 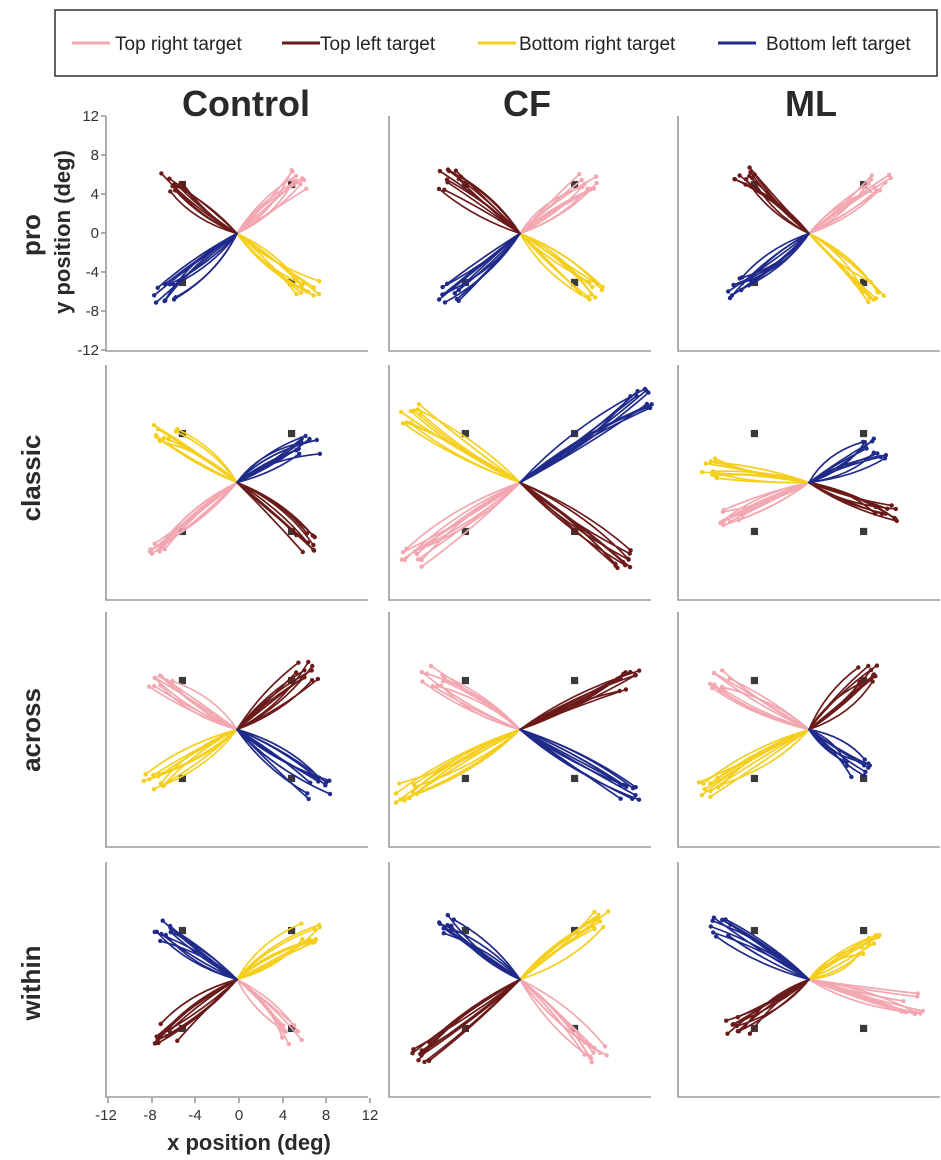 I want to click on y-tick-label: -8, so click(x=92, y=311).